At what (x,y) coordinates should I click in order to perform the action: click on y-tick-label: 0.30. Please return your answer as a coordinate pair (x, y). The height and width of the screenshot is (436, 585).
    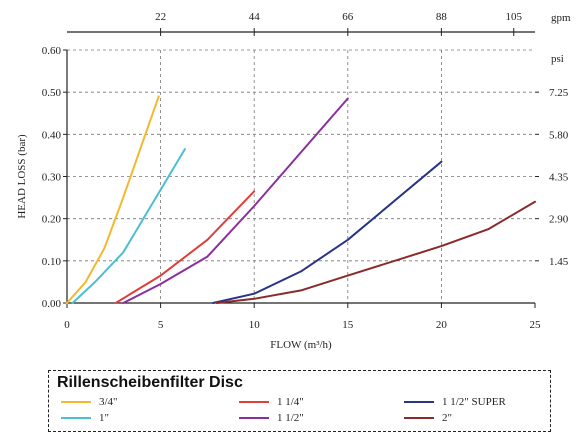
    Looking at the image, I should click on (52, 178).